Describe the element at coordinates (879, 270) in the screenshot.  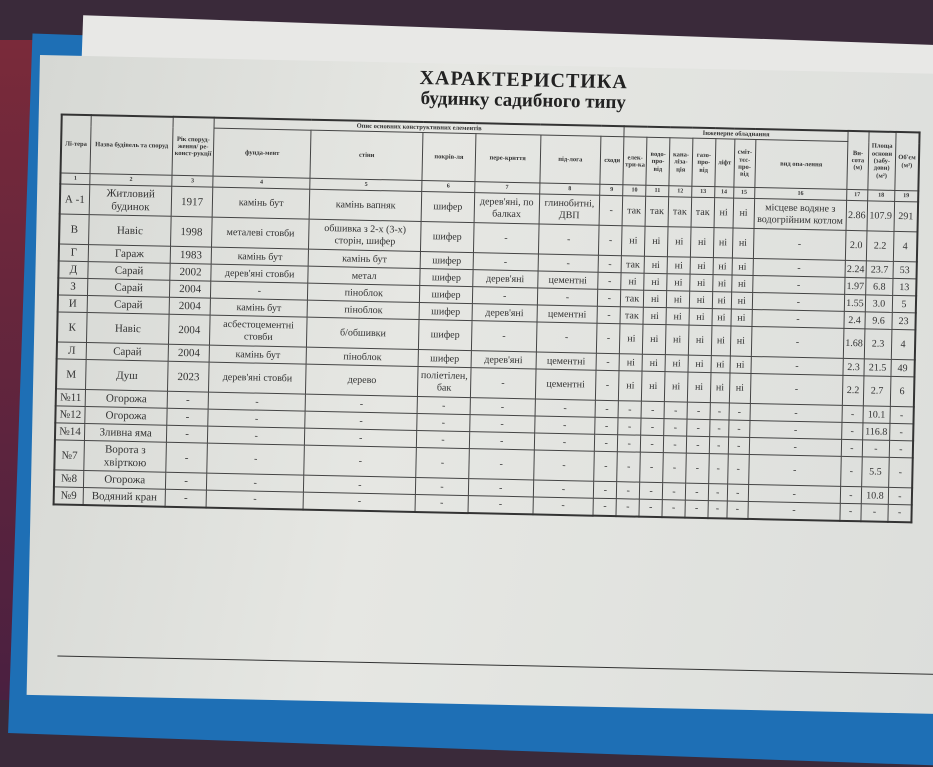
I see `table-cell: 23.7` at that location.